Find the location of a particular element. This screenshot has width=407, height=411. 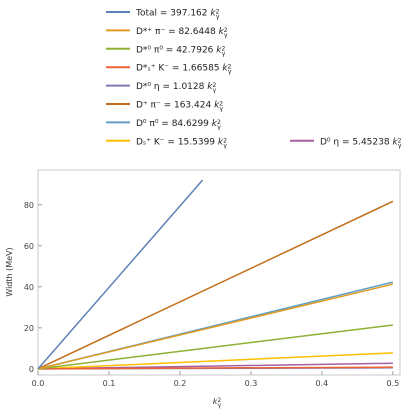

legend-item-6: D⁰ π⁰ = 84.6299 k2 γ is located at coordinates (163, 125).